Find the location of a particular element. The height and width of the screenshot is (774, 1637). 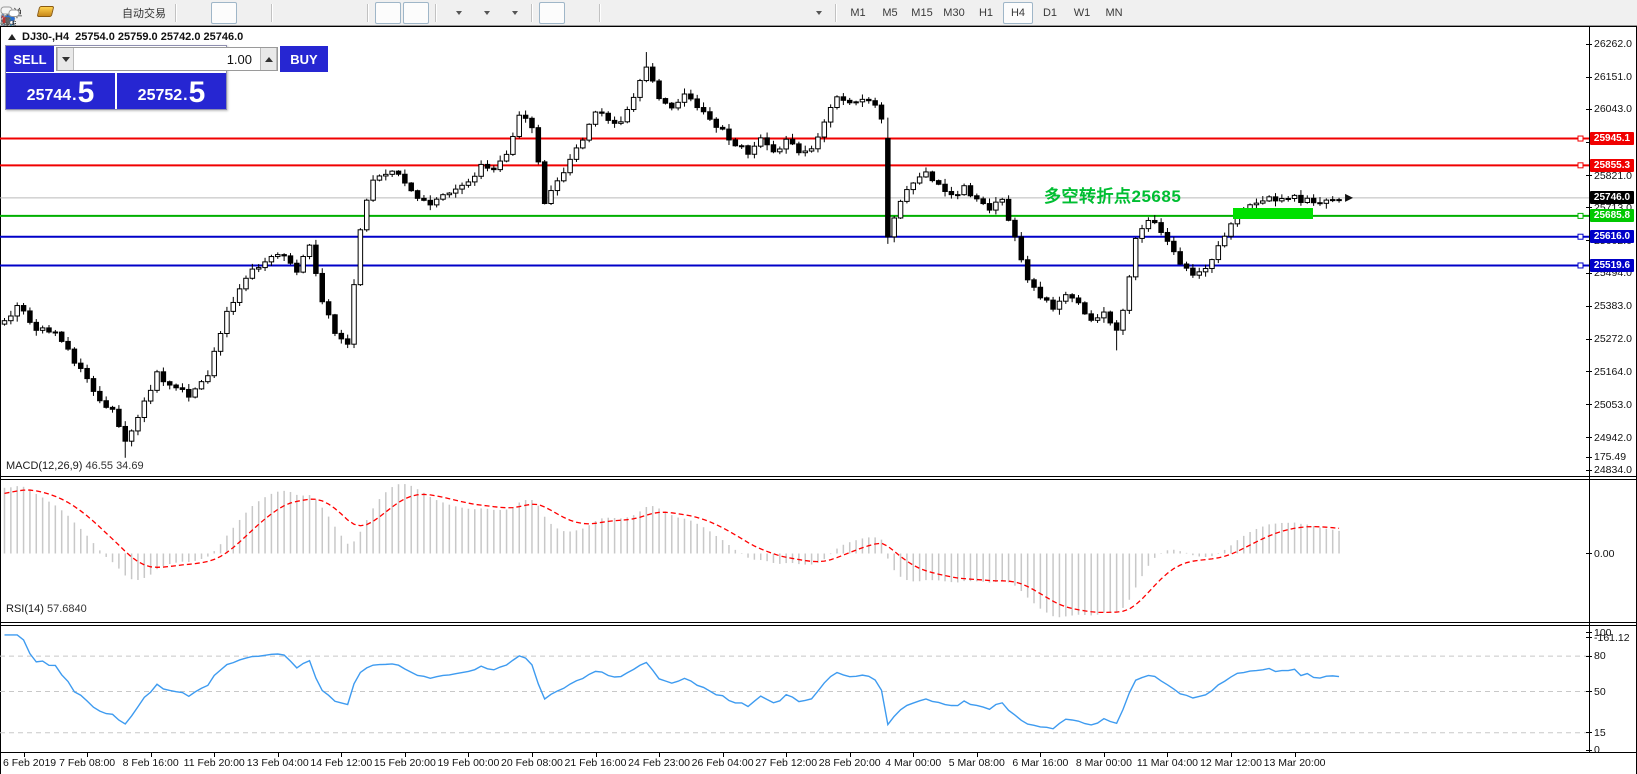

toolbar-group: 单自动交易 is located at coordinates (86, 13).